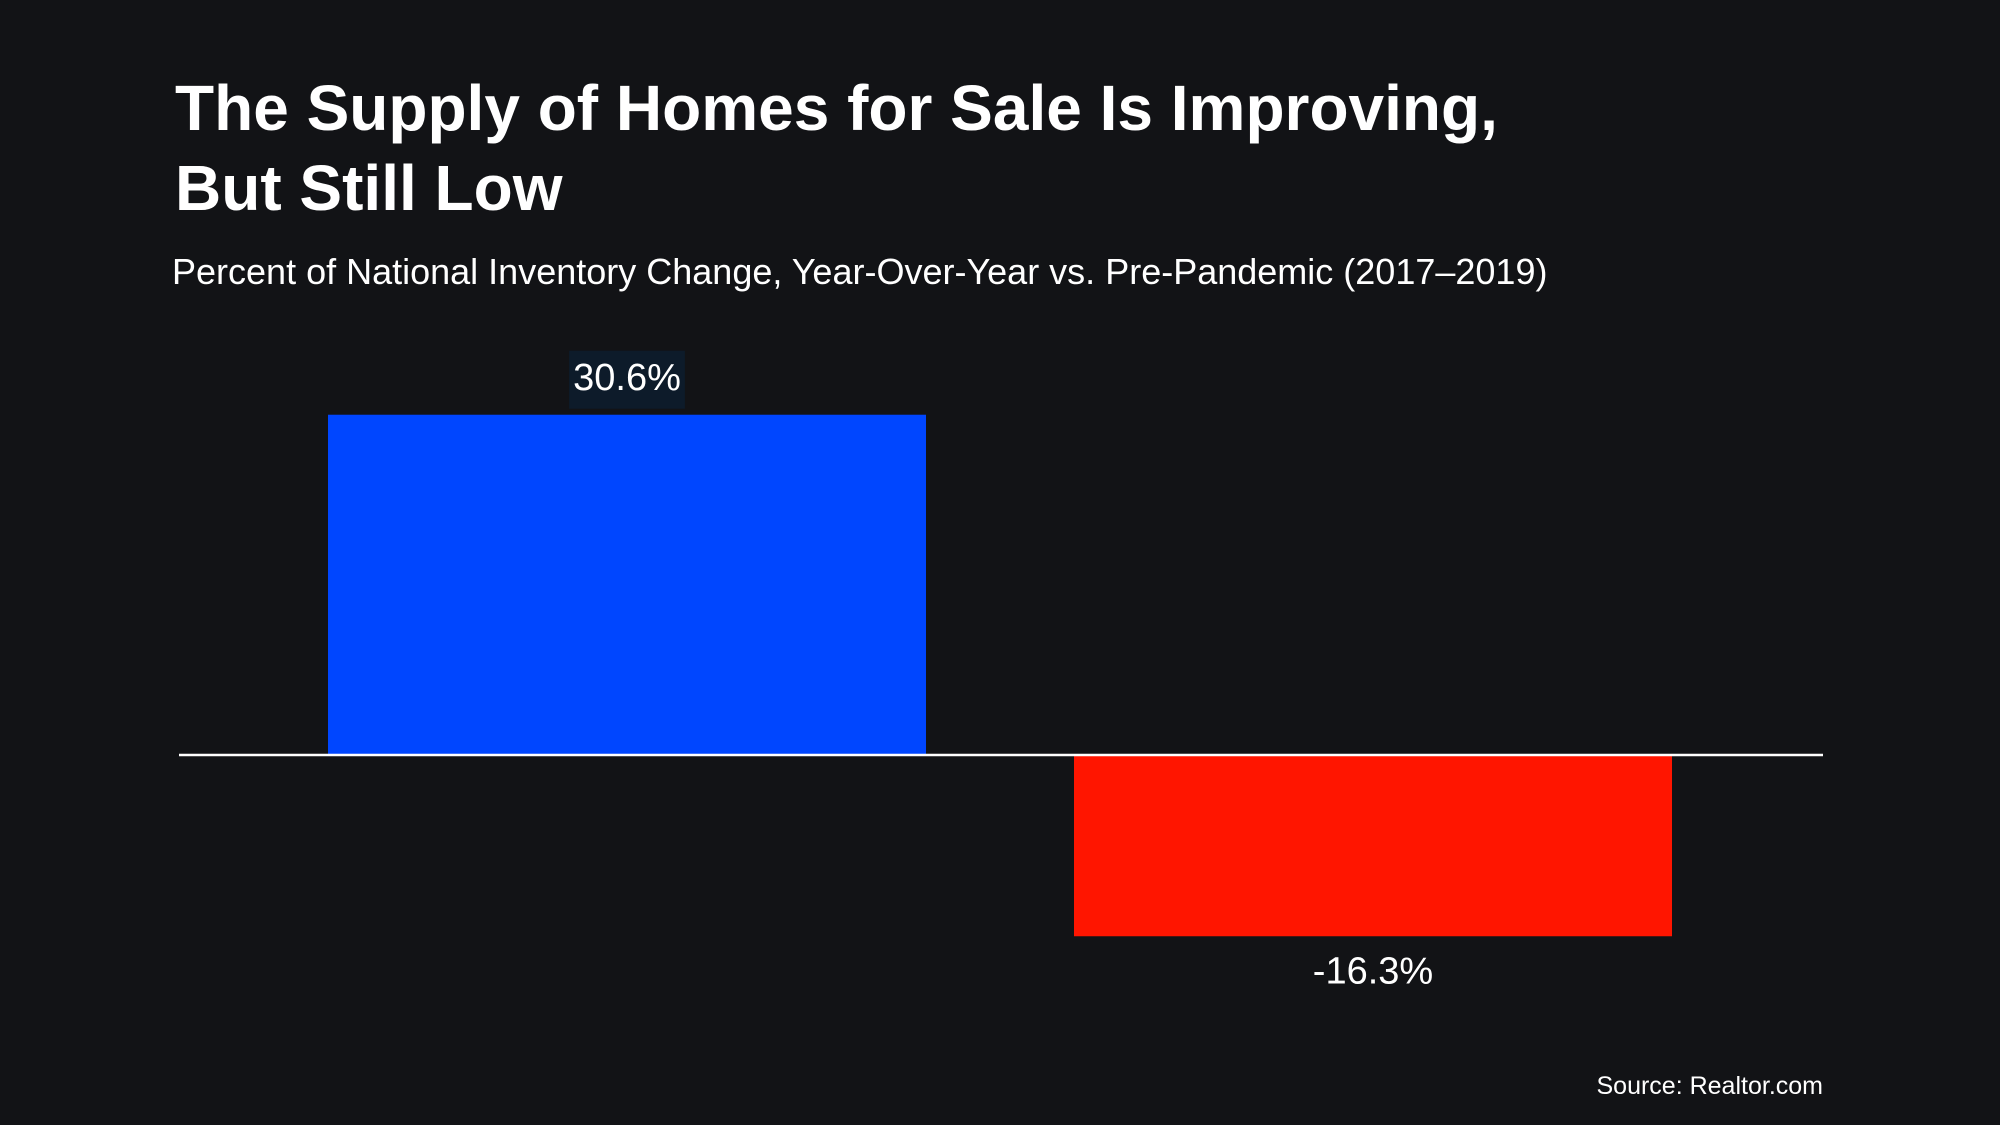 This screenshot has height=1125, width=2000. I want to click on value-label: -16.3%, so click(1373, 971).